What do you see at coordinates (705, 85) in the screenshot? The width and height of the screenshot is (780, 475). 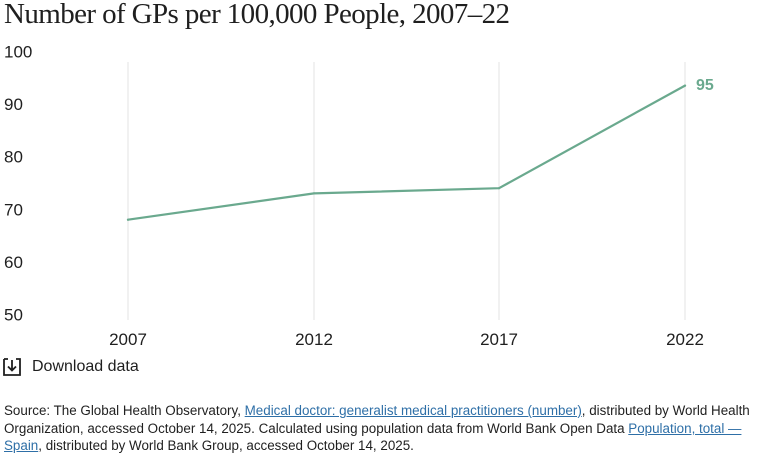 I see `end-value-label: 95` at bounding box center [705, 85].